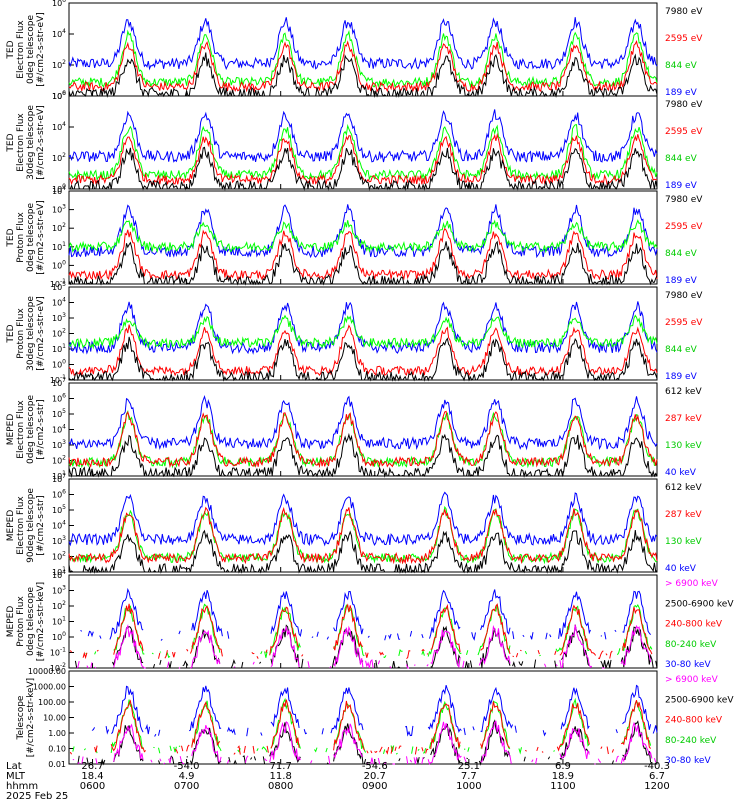  I want to click on x-col-hhmm: 1000, so click(468, 786).